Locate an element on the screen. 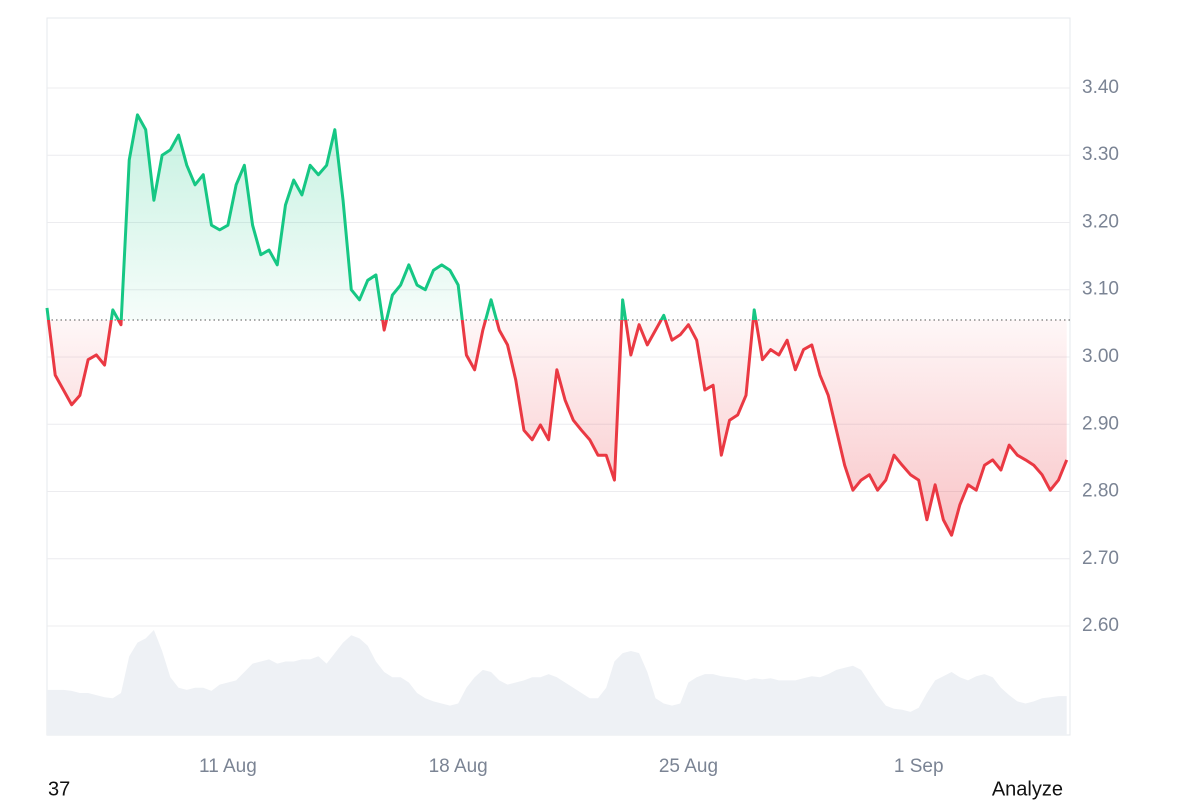 The width and height of the screenshot is (1200, 800). y-tick-label: 2.80 is located at coordinates (1100, 491).